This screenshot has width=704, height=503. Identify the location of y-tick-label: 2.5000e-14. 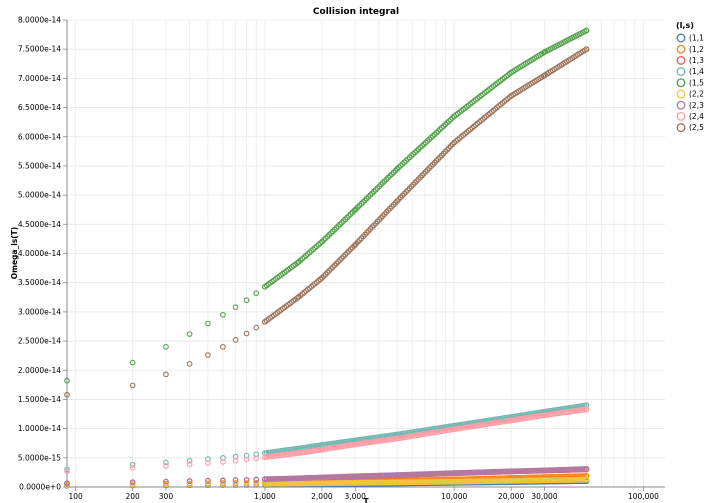
(39, 341).